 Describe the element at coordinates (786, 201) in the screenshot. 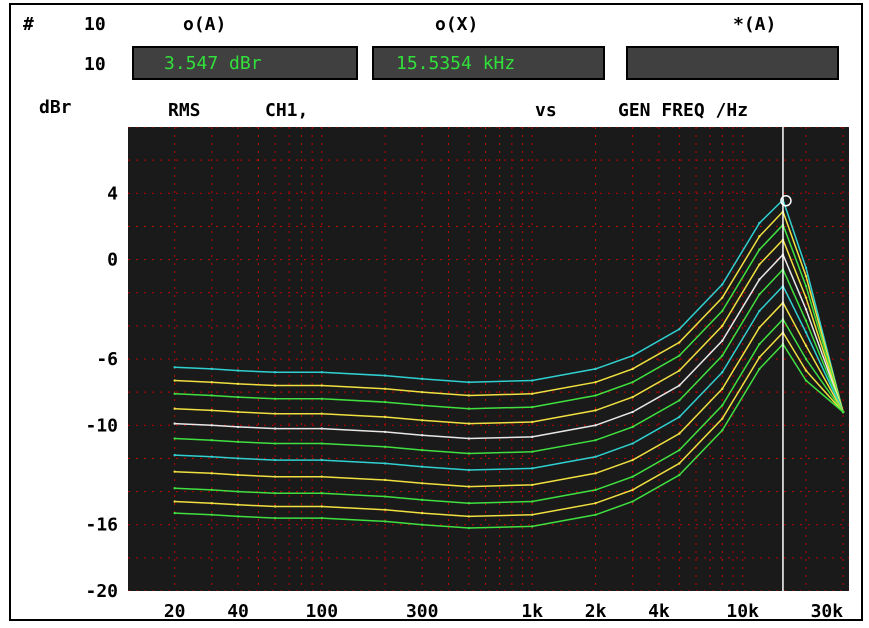

I see `cursor-marker` at that location.